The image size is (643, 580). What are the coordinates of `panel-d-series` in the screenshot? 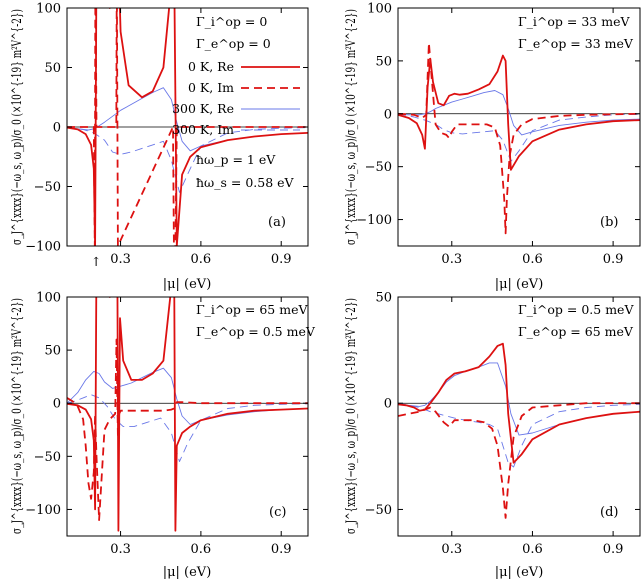 It's located at (519, 430).